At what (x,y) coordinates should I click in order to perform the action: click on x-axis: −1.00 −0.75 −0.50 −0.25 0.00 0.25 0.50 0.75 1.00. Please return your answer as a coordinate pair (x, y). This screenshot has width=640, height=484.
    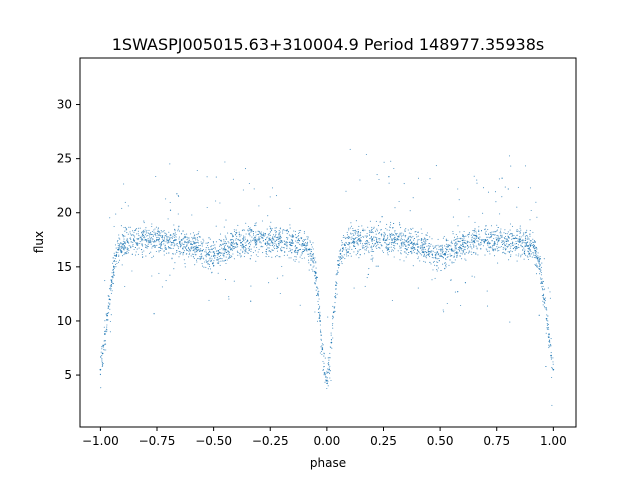
    Looking at the image, I should click on (324, 437).